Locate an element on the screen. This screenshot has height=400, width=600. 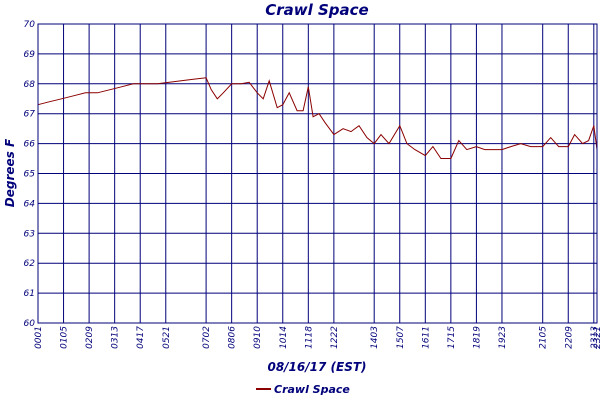
y-tick-label: 60 is located at coordinates (30, 324).